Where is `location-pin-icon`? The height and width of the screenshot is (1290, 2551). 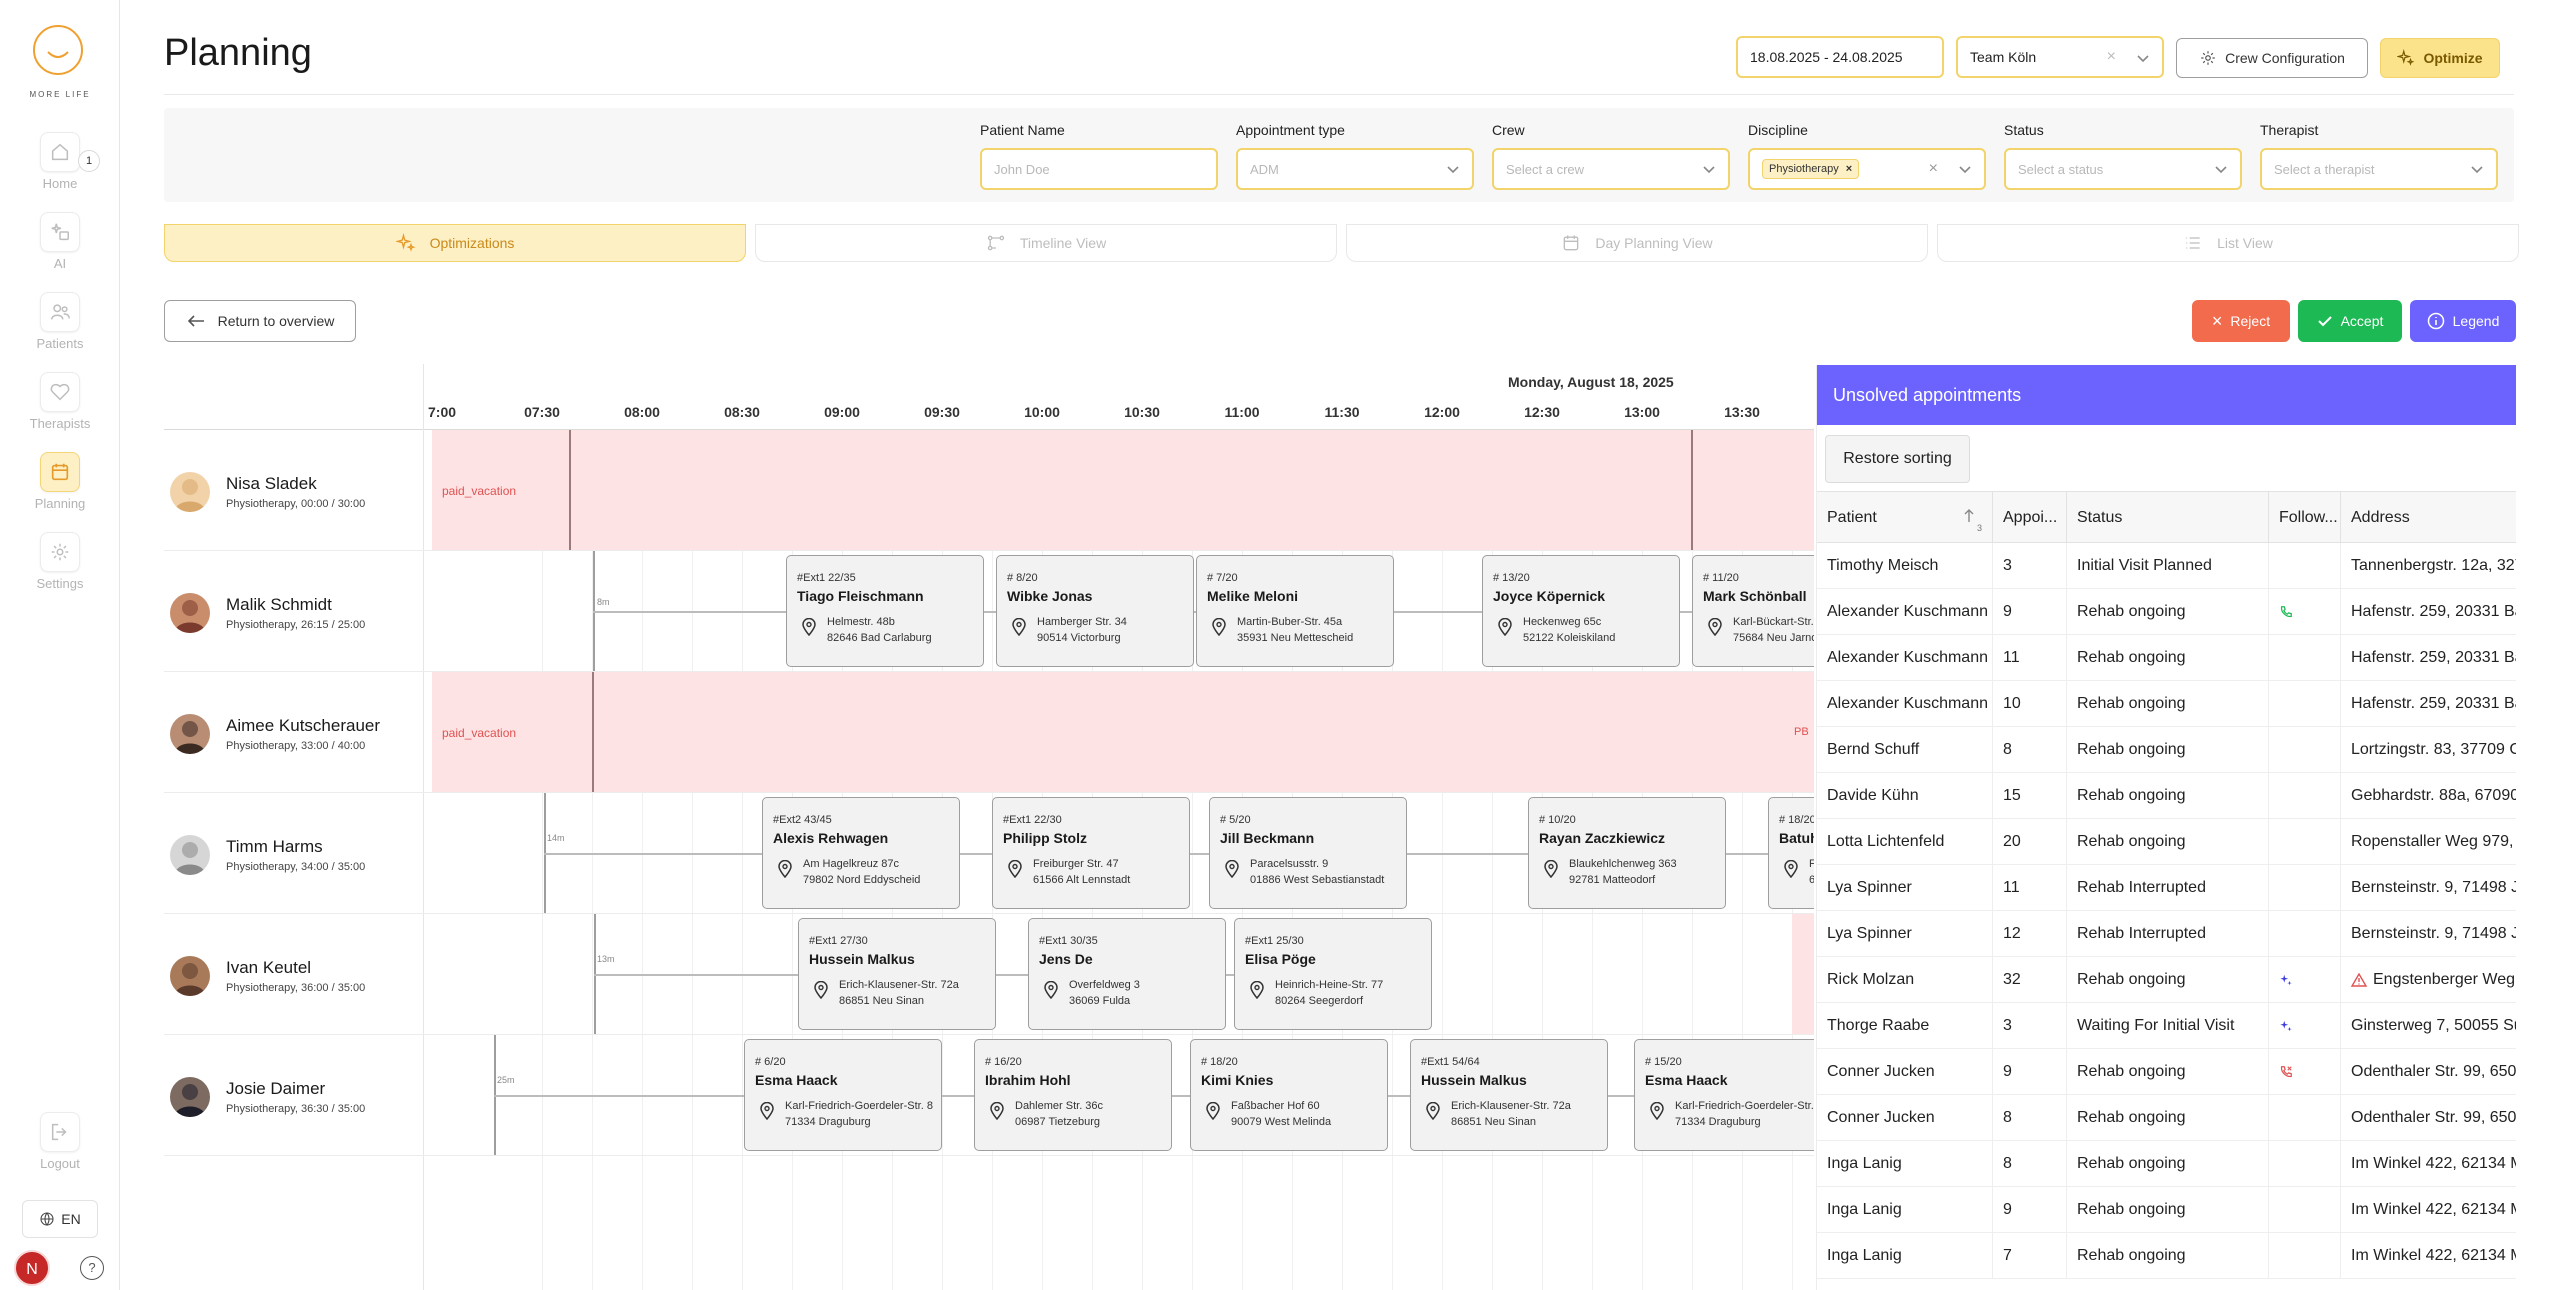 location-pin-icon is located at coordinates (767, 1111).